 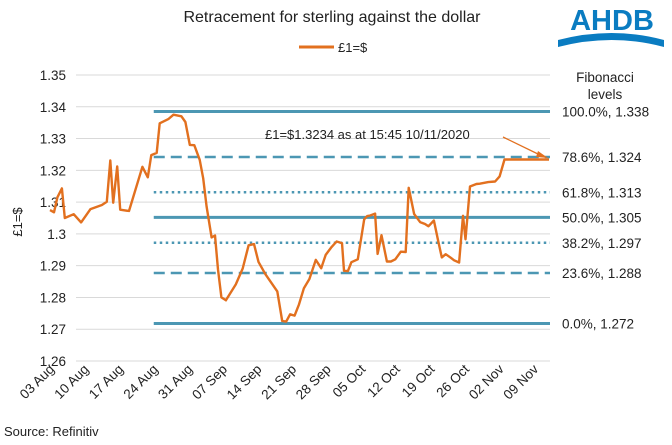 I want to click on logo-text: AHDB, so click(x=612, y=21).